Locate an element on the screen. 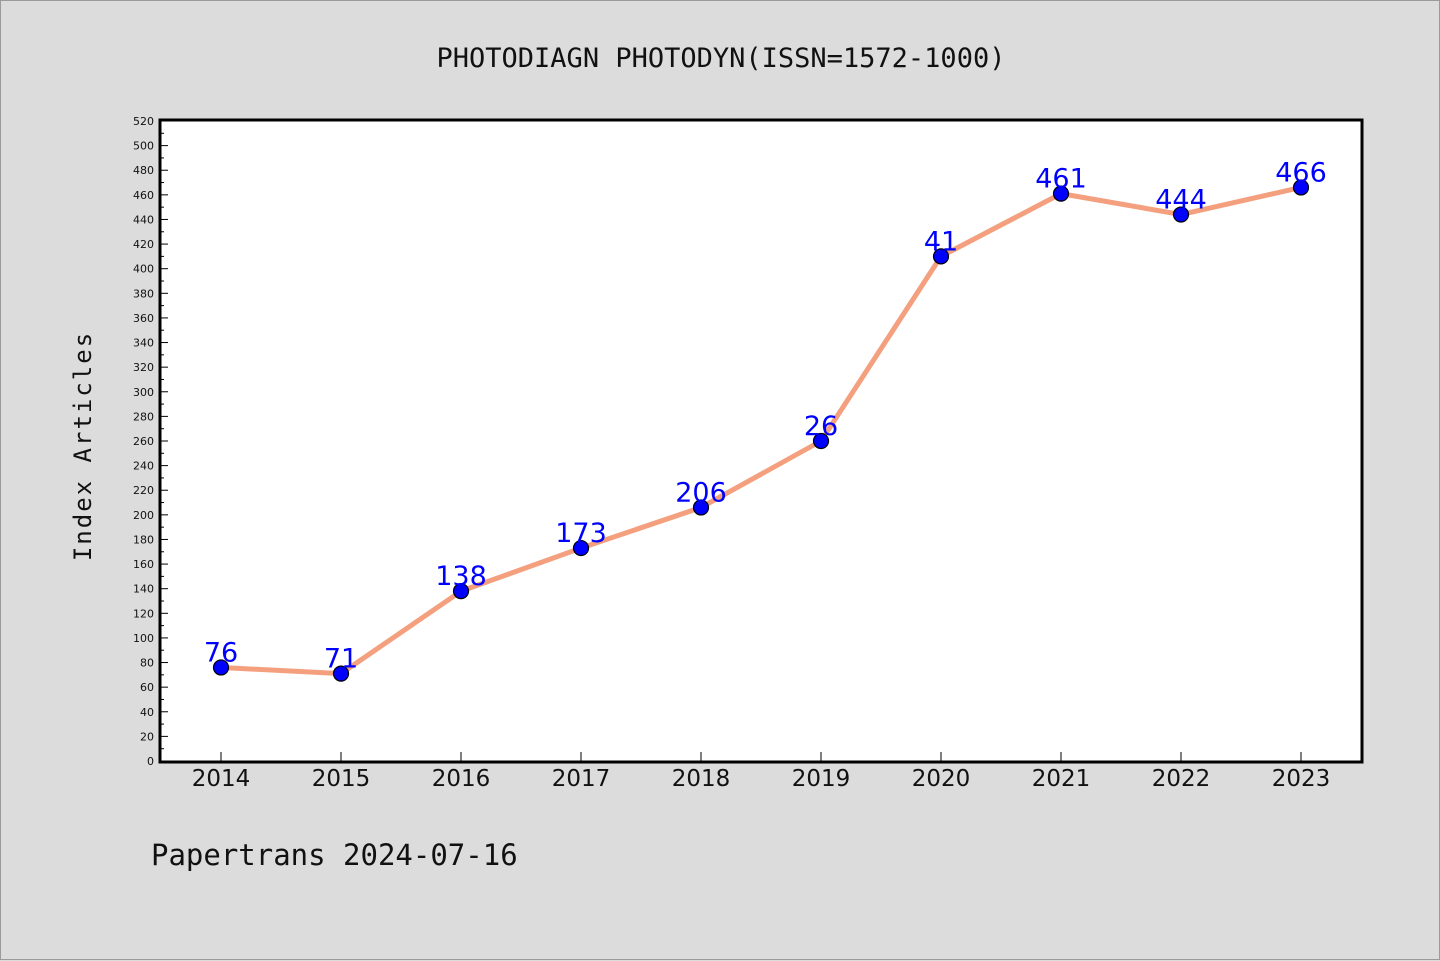 The width and height of the screenshot is (1440, 961). x-tick-label: 2019 is located at coordinates (821, 779).